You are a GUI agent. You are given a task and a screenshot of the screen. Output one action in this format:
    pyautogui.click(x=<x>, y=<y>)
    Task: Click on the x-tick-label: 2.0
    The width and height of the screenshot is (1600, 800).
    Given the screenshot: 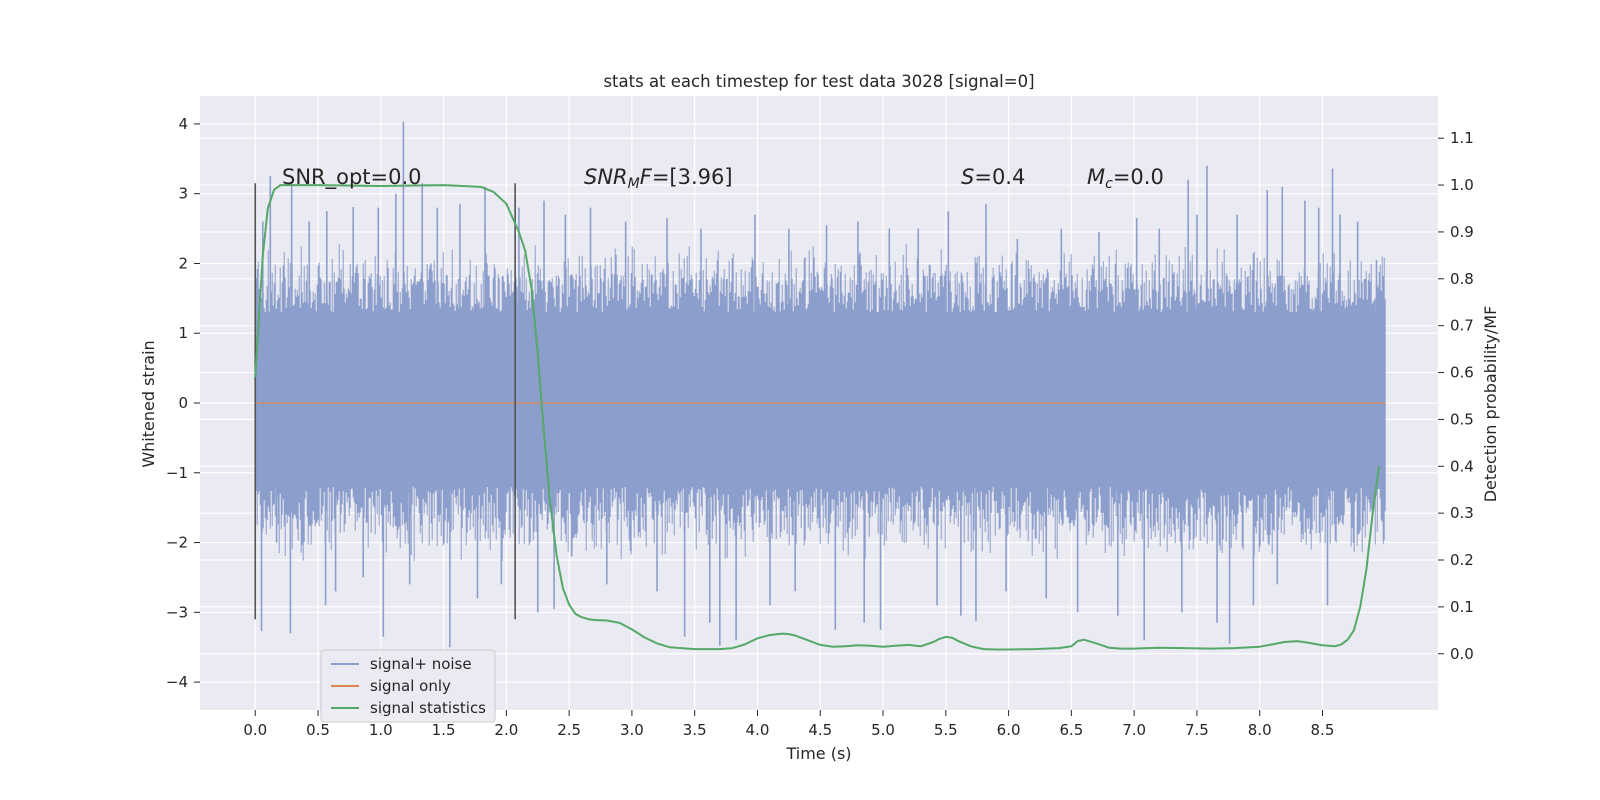 What is the action you would take?
    pyautogui.click(x=506, y=730)
    